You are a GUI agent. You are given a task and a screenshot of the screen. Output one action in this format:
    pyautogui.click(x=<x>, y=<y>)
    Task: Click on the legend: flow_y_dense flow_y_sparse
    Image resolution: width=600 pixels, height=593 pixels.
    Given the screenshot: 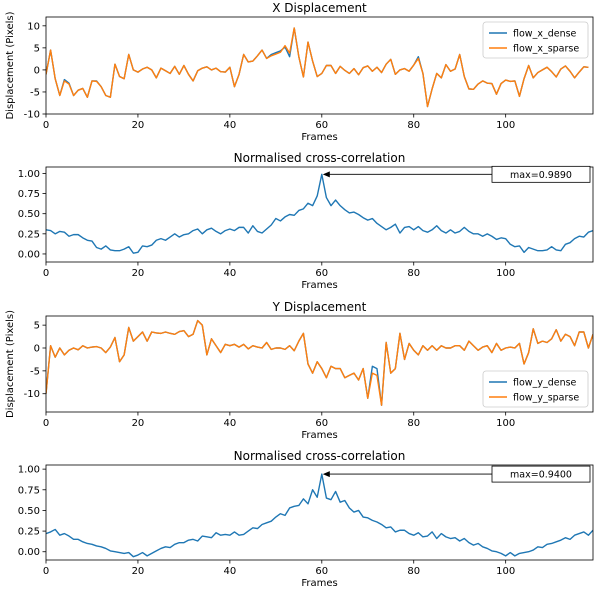 What is the action you would take?
    pyautogui.click(x=535, y=389)
    